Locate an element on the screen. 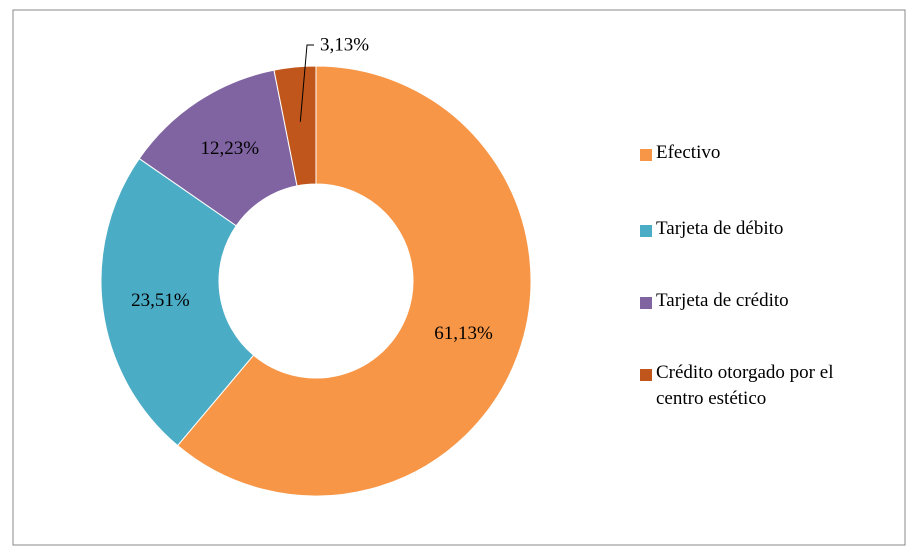 The height and width of the screenshot is (552, 917). legend-item: Crédito otorgado por el centro estético is located at coordinates (760, 386).